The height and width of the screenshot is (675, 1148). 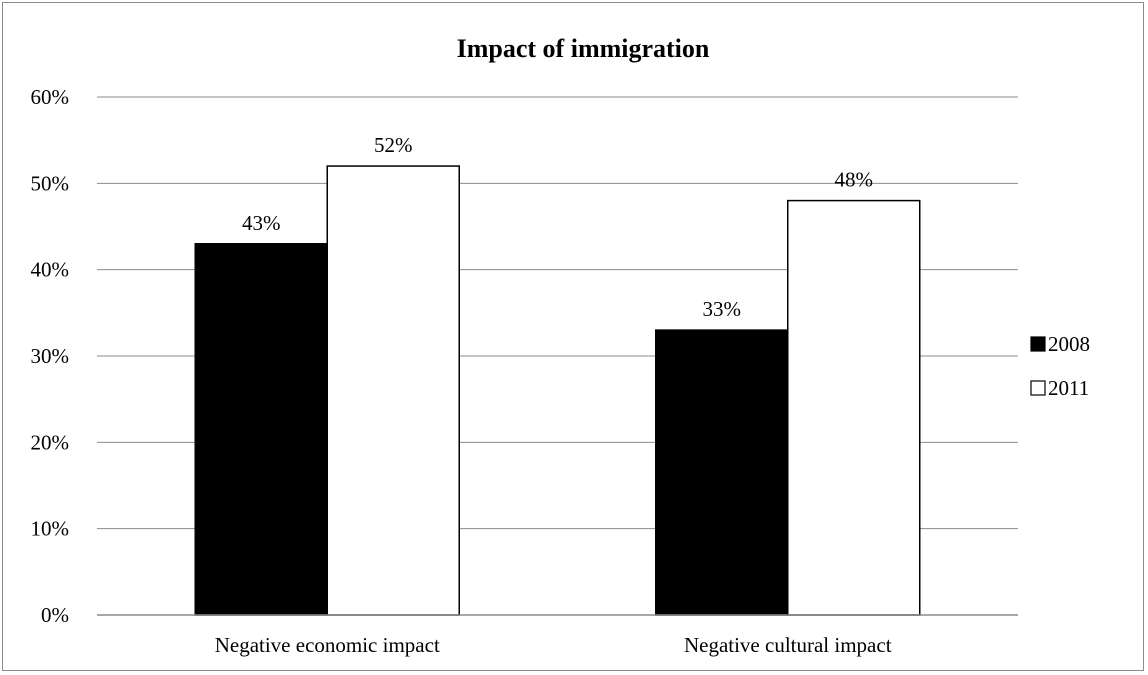 I want to click on data-label: 52%, so click(x=393, y=145).